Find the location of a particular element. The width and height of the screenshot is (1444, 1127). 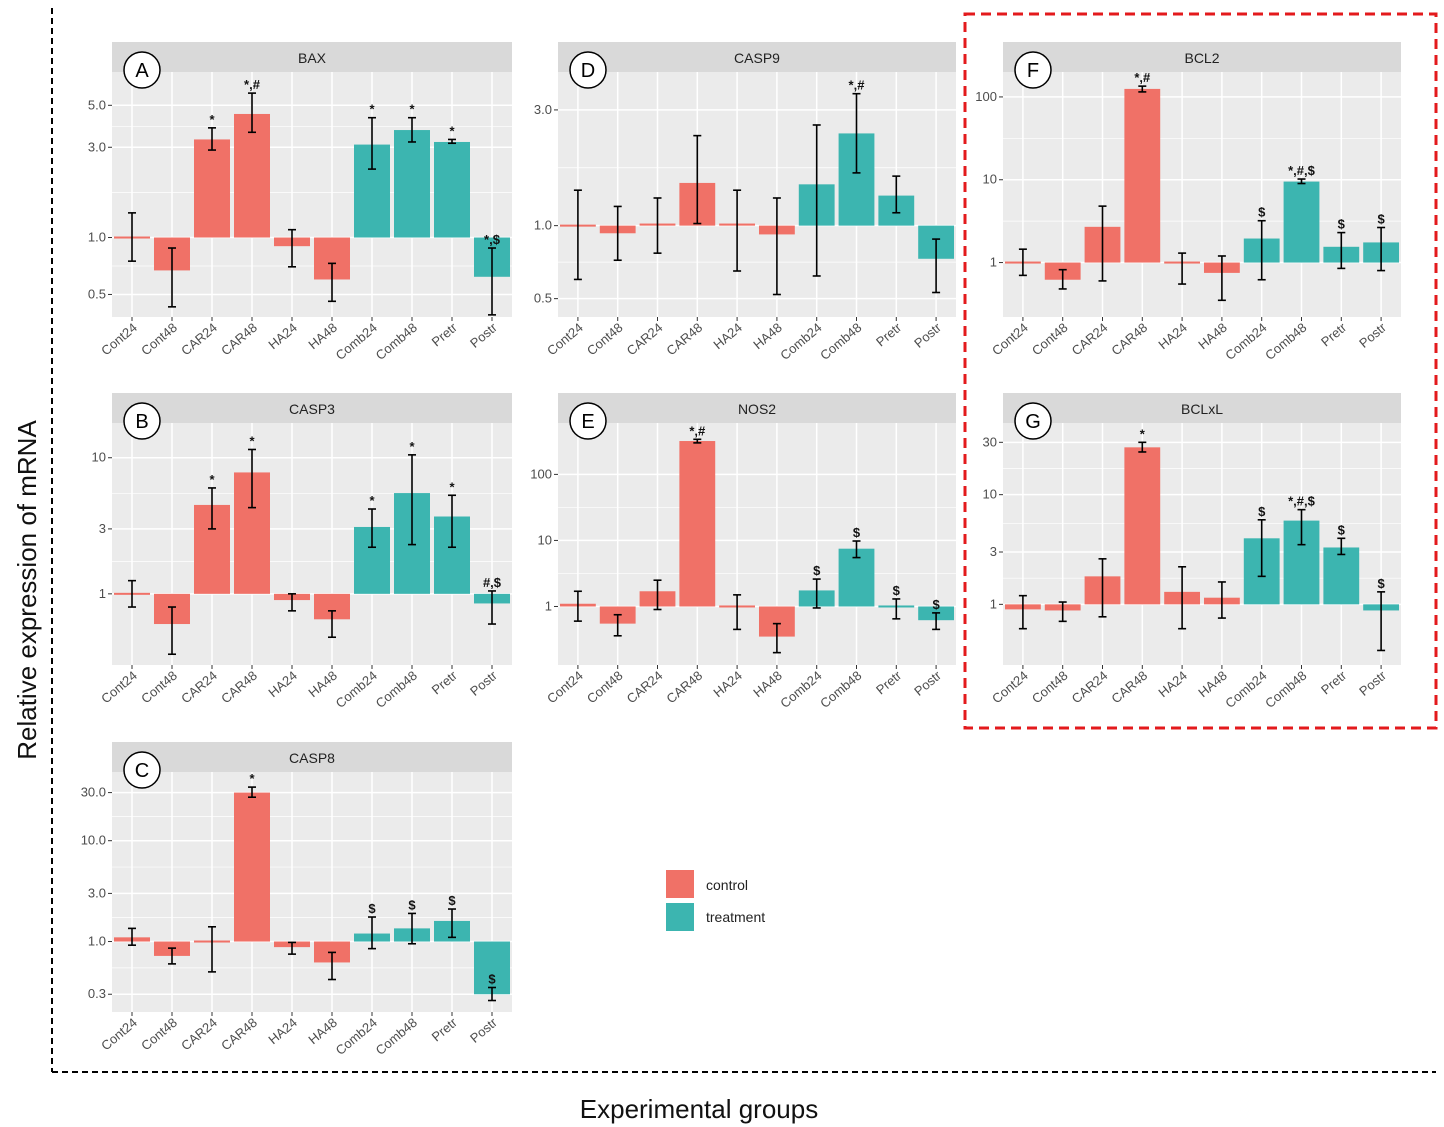

x-axis-title: Experimental groups is located at coordinates (699, 1109).